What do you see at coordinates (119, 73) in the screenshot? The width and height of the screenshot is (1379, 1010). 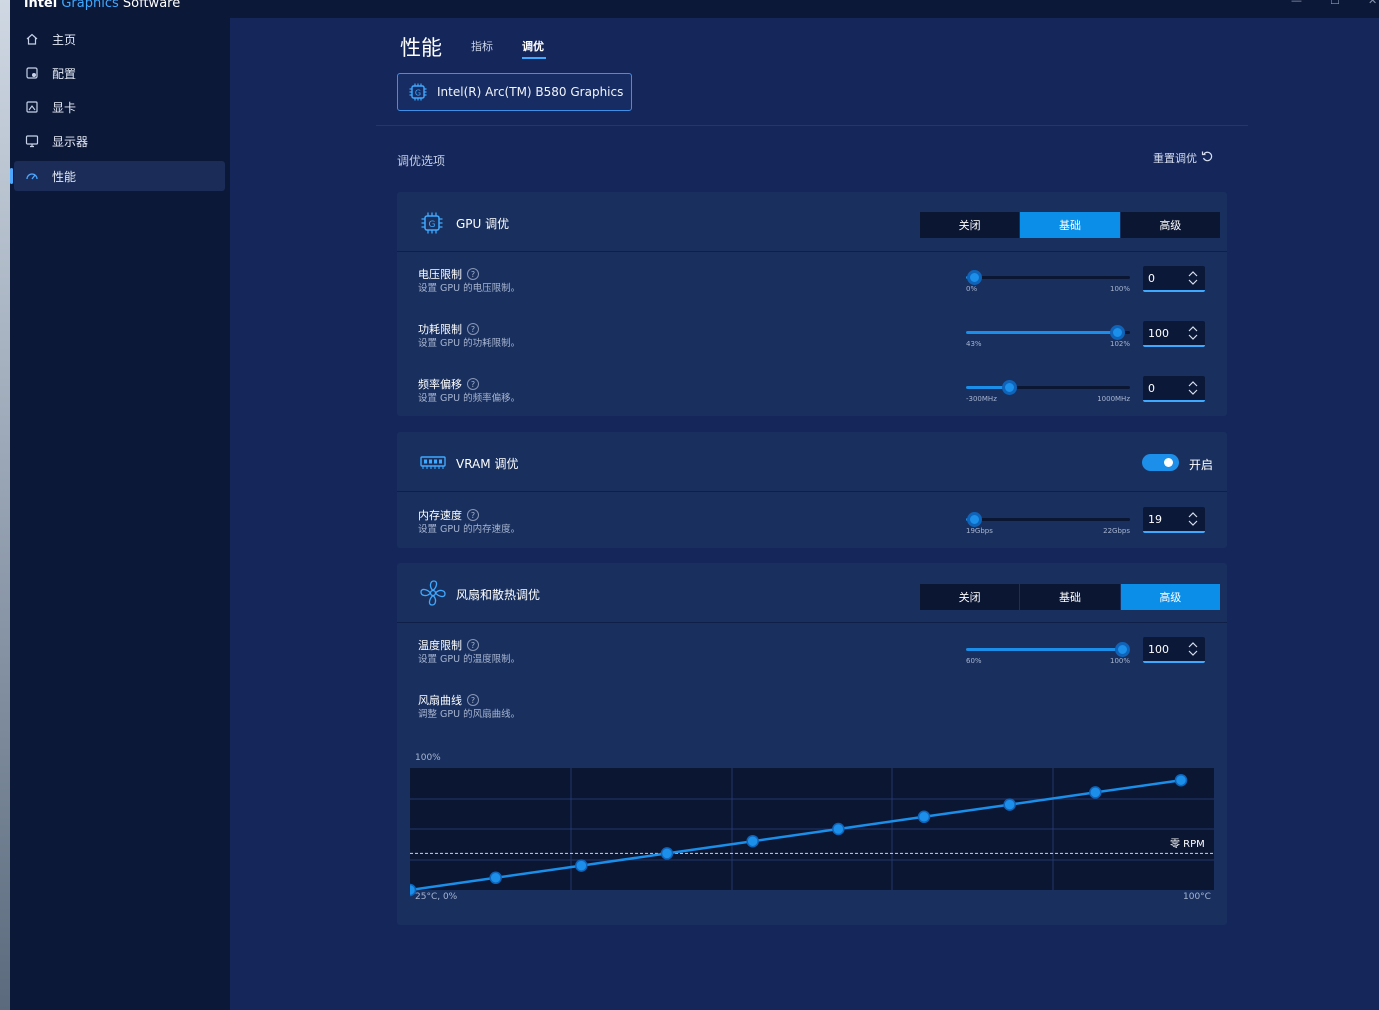 I see `sidebar-item-profiles: 配置` at bounding box center [119, 73].